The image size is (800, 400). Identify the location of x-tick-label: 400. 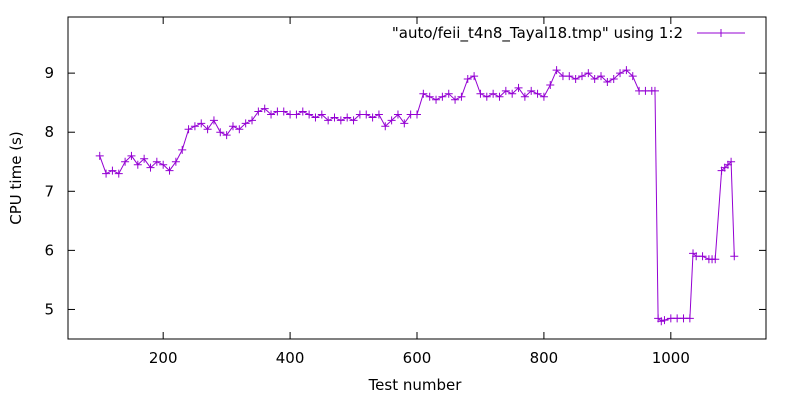
(290, 358).